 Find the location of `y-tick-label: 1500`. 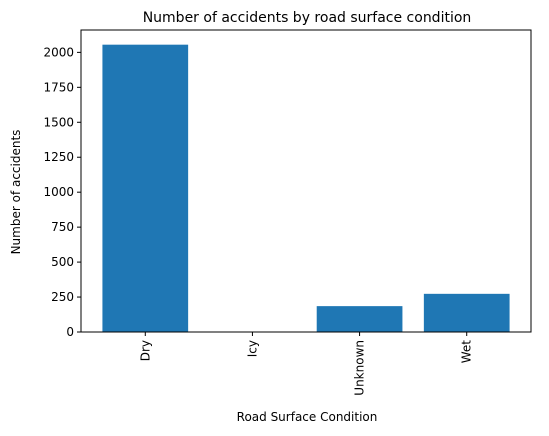

y-tick-label: 1500 is located at coordinates (58, 122).